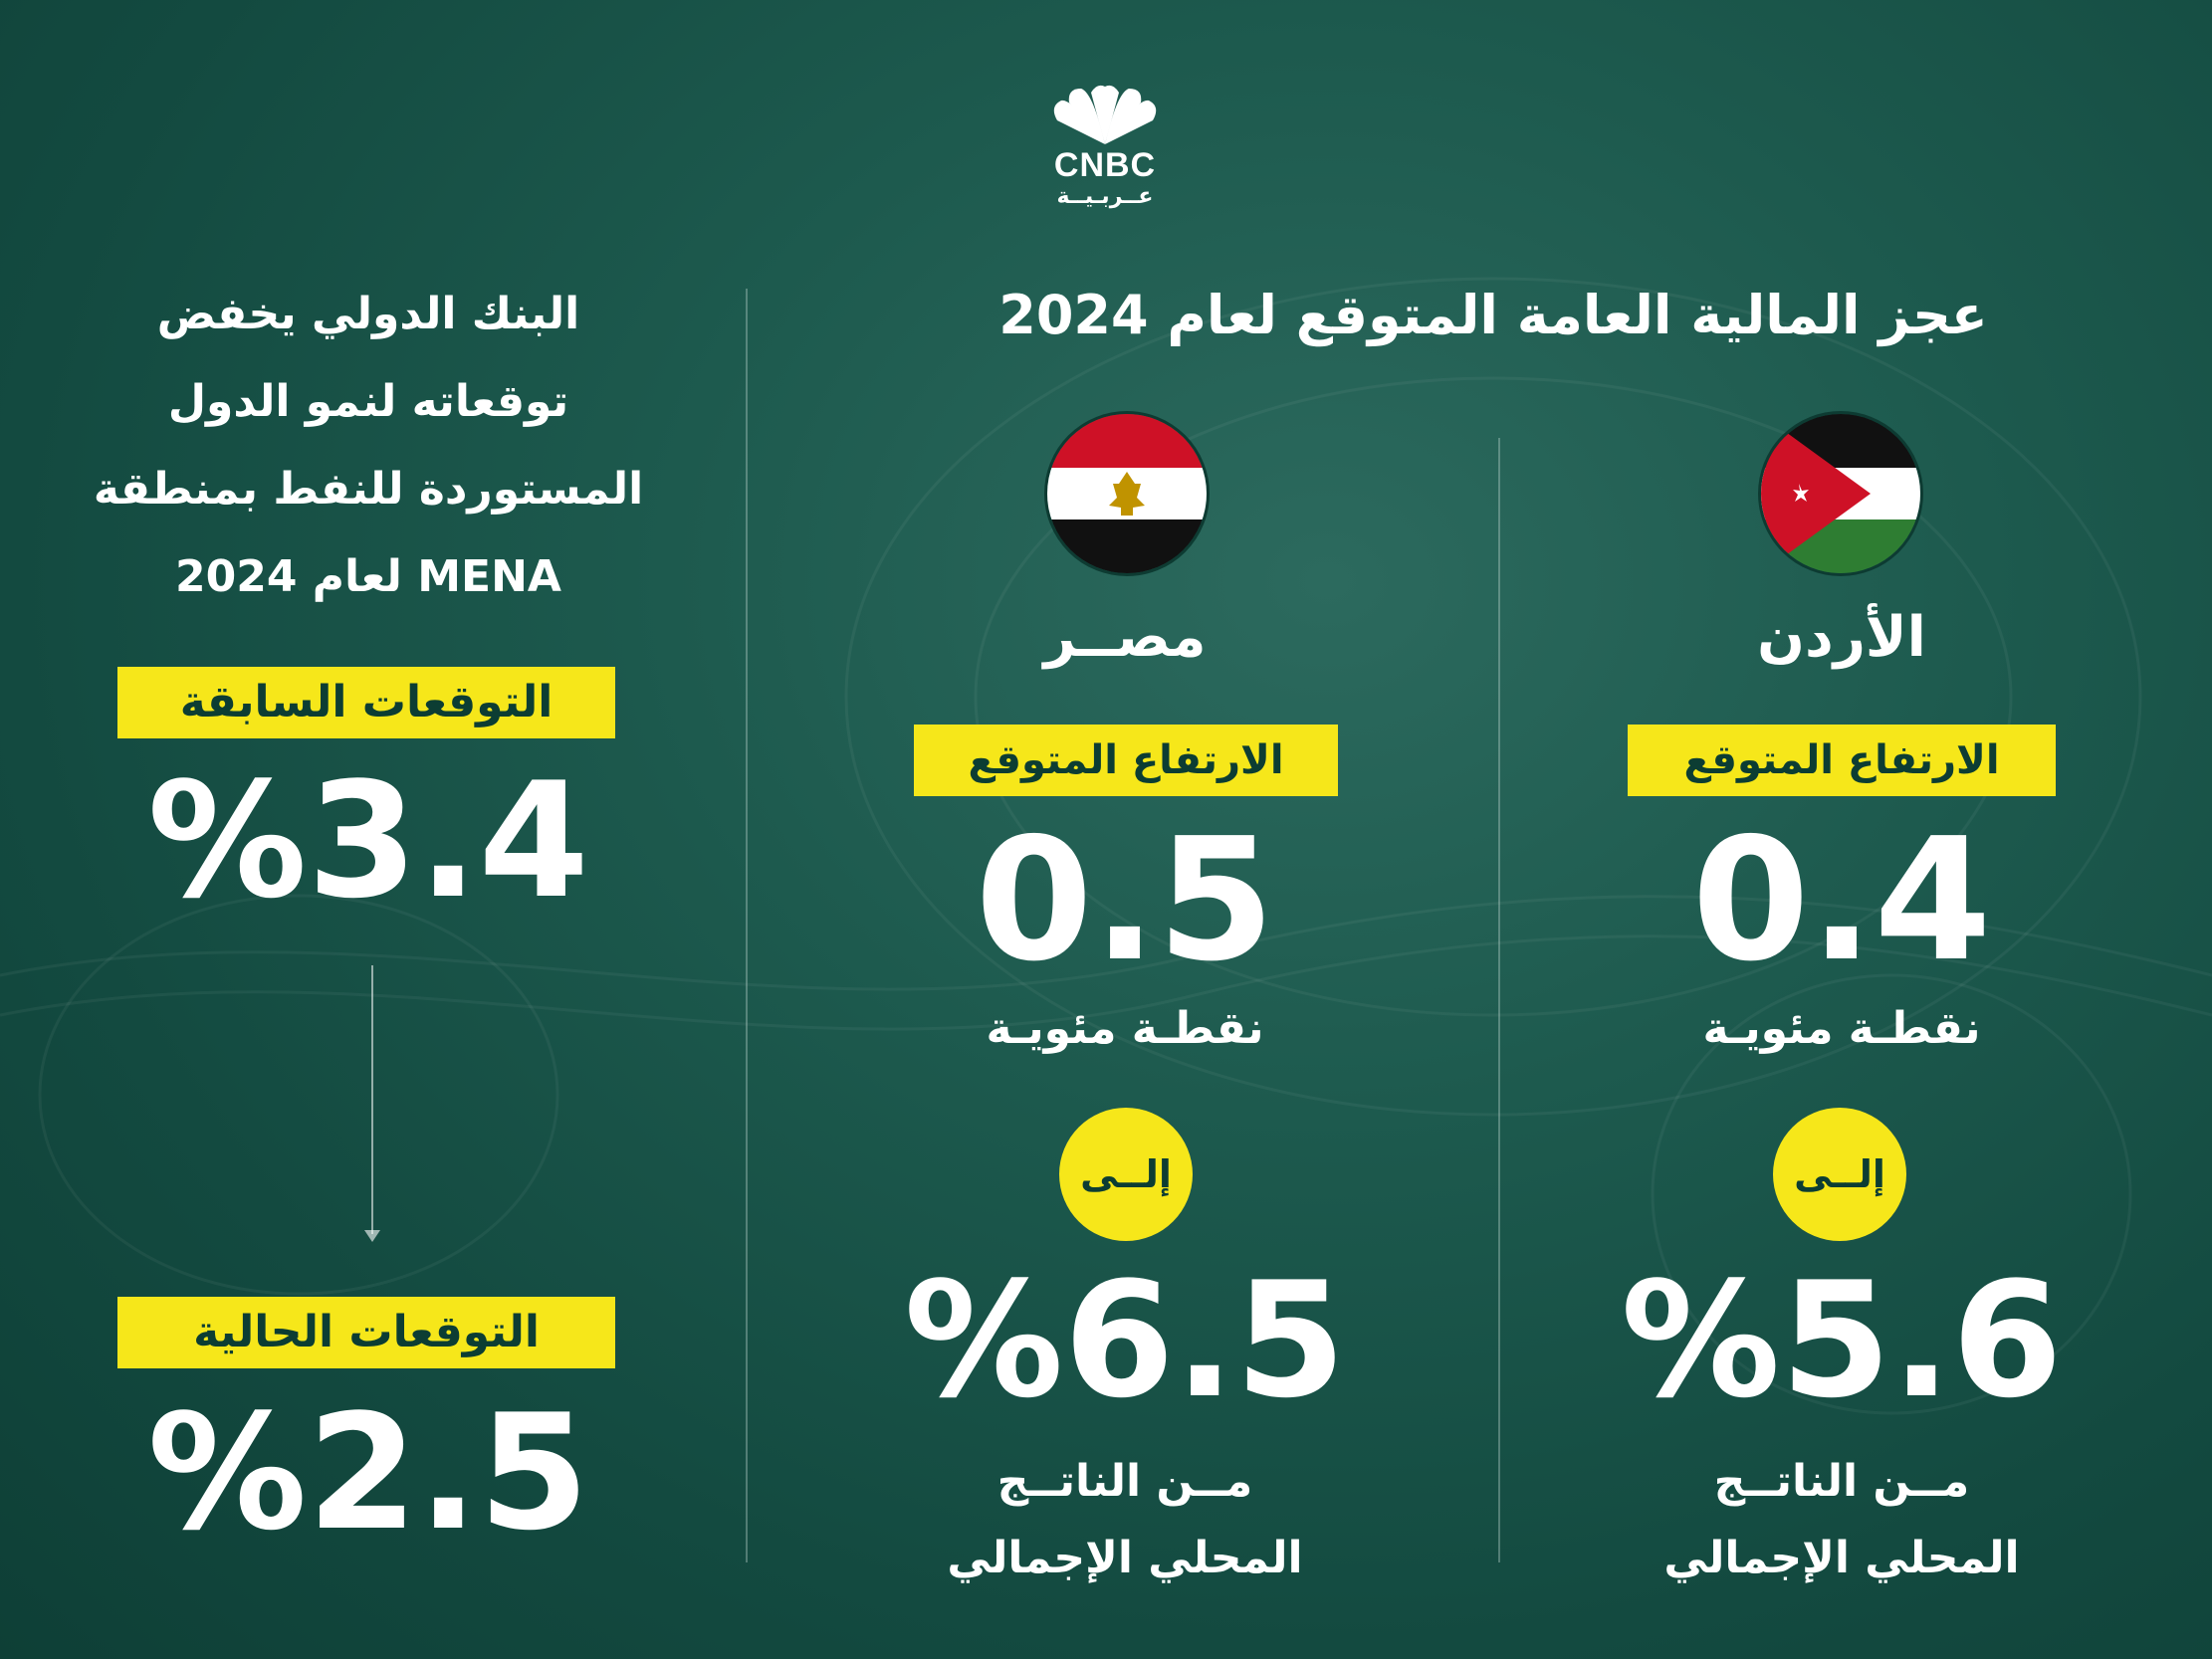 This screenshot has height=1659, width=2212. Describe the element at coordinates (1105, 165) in the screenshot. I see `logo-brand-text: CNBC` at that location.